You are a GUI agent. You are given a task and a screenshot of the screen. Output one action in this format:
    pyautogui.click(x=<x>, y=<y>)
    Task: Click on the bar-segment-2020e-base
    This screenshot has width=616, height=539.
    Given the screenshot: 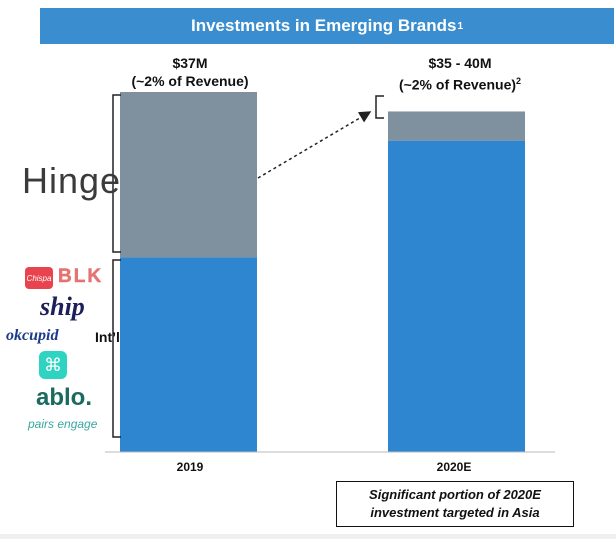 What is the action you would take?
    pyautogui.click(x=456, y=296)
    